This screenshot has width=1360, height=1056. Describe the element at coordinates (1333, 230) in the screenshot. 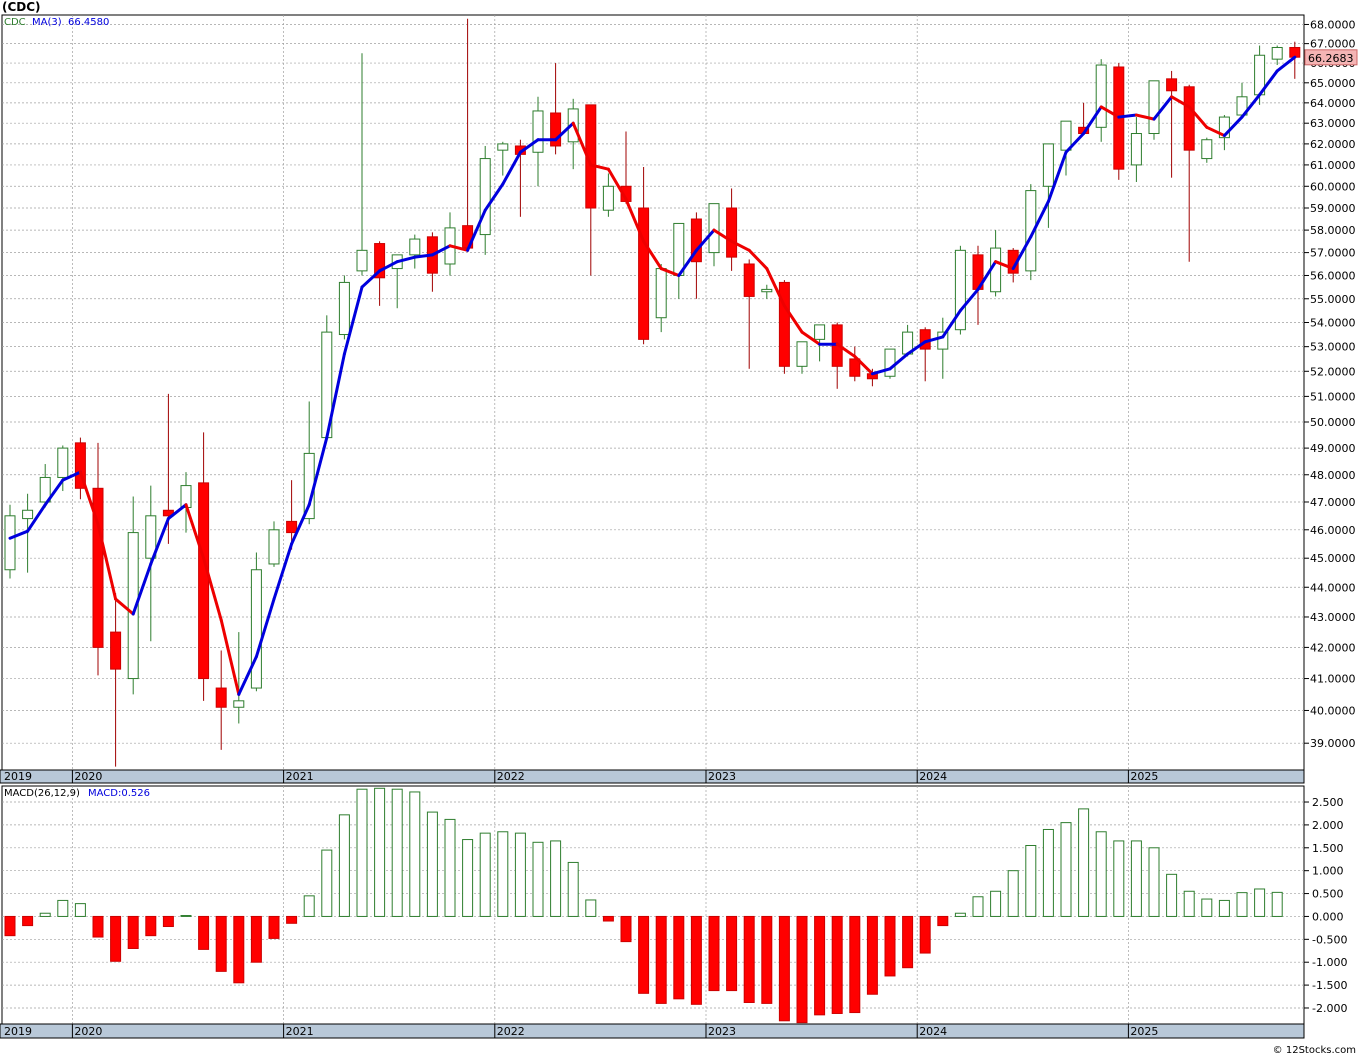

I see `price-y-tick-label: 58.0000` at that location.